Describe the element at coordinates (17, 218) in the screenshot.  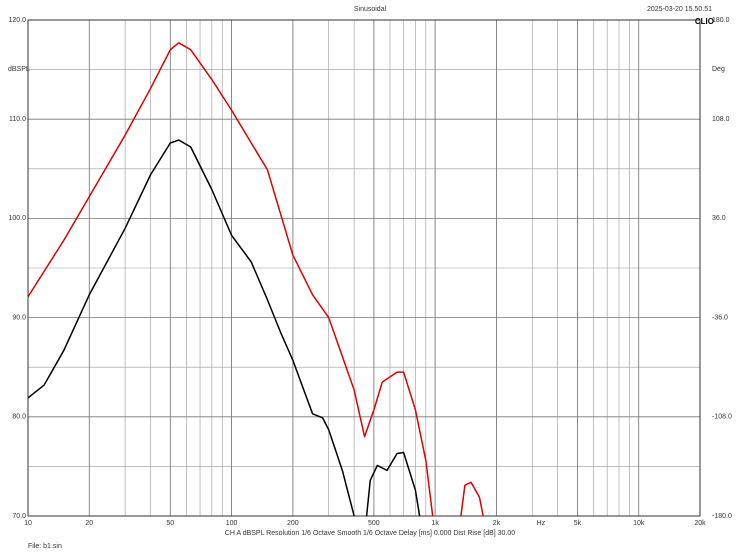
I see `y-tick-label: 100.0` at that location.